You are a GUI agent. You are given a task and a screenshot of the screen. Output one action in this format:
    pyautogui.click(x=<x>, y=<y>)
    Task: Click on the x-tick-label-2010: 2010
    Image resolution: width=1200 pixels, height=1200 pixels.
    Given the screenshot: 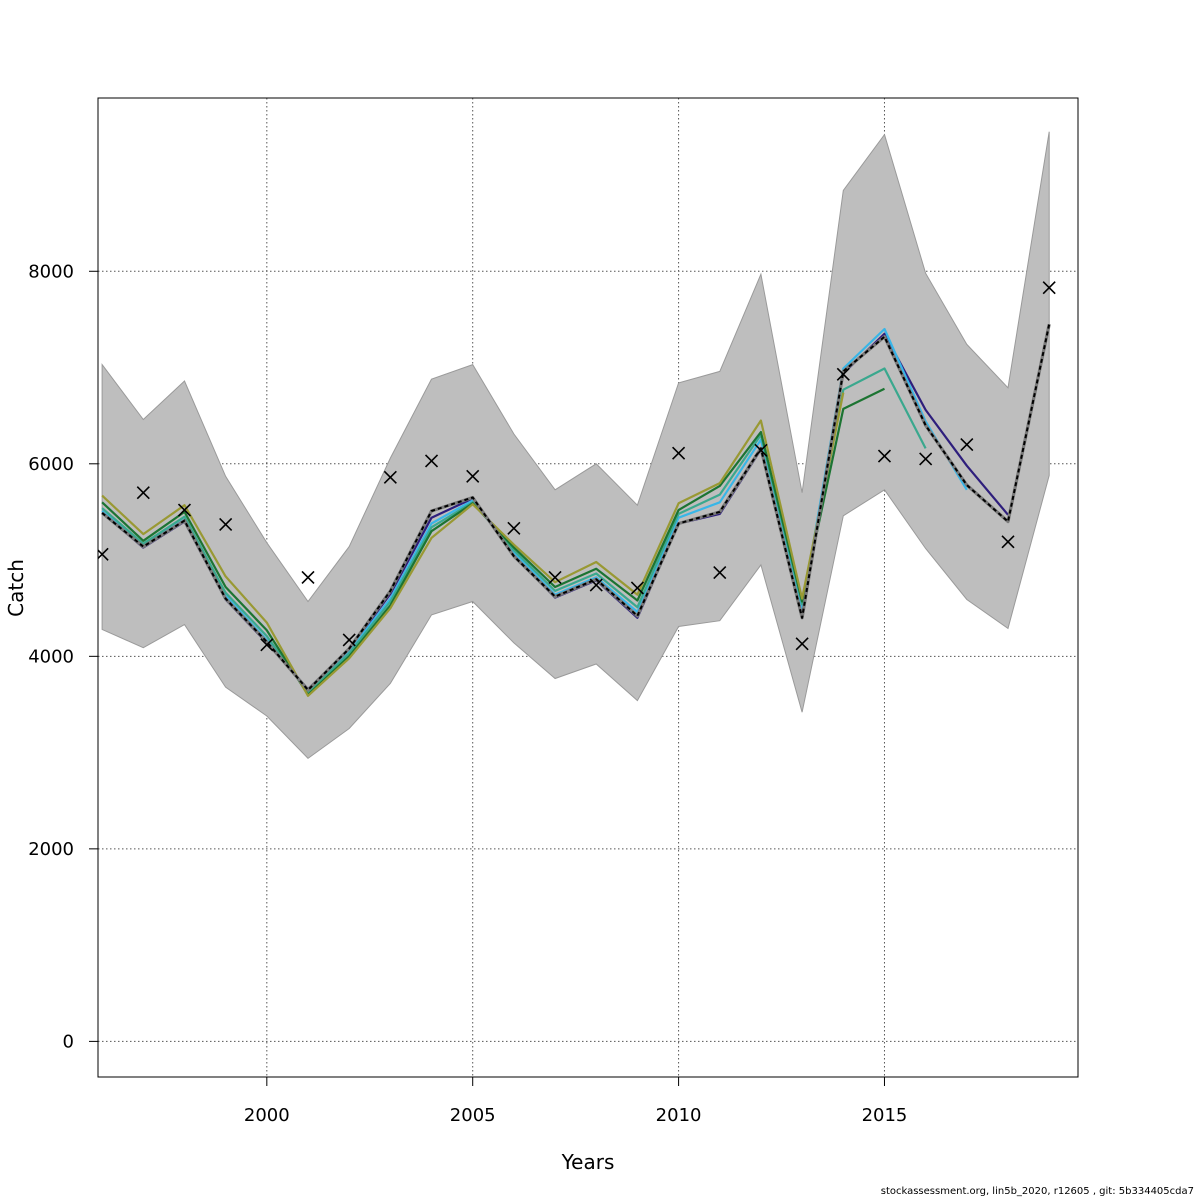 What is the action you would take?
    pyautogui.click(x=679, y=1115)
    